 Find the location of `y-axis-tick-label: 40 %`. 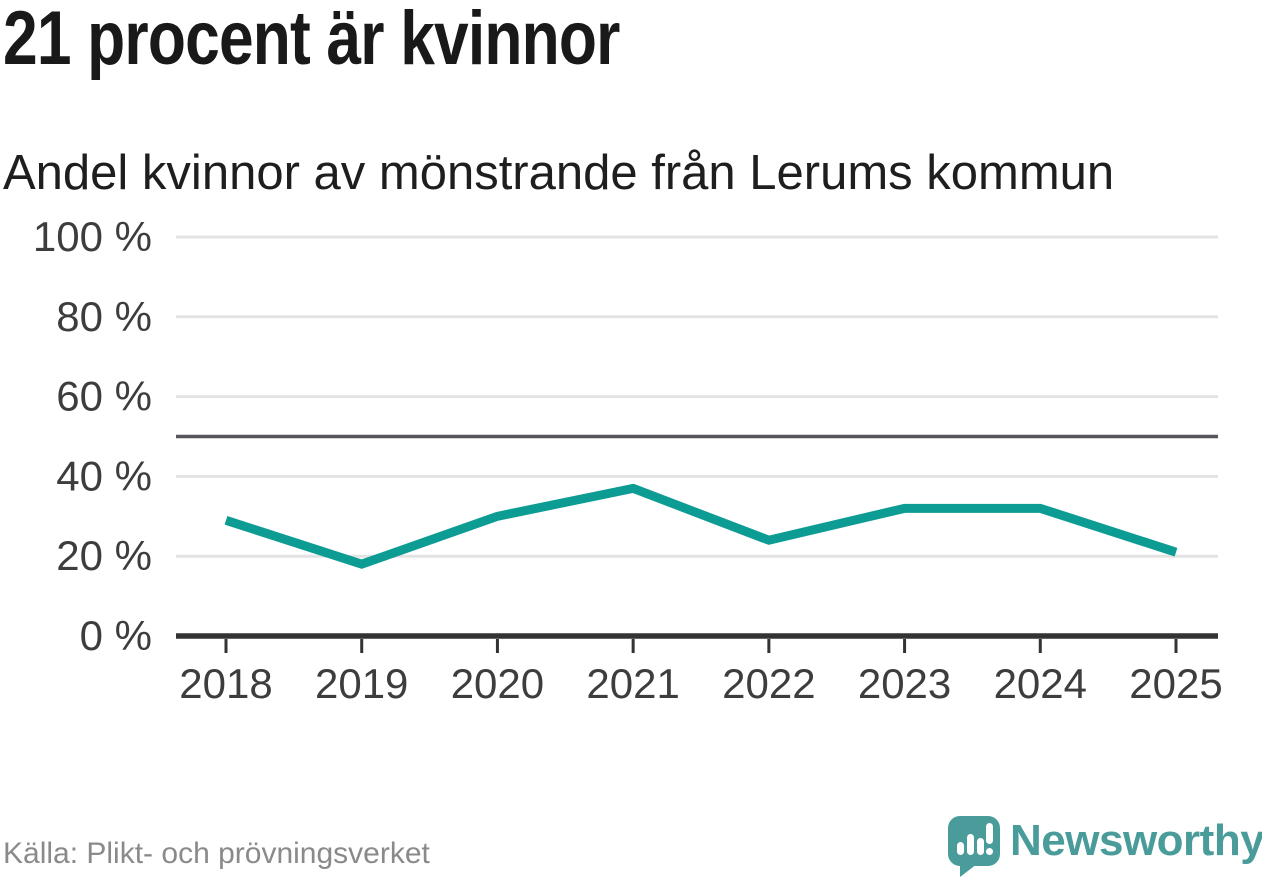

y-axis-tick-label: 40 % is located at coordinates (104, 475).